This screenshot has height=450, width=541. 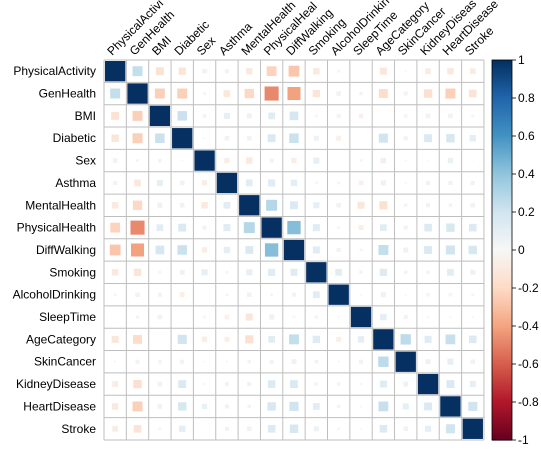 What do you see at coordinates (160, 116) in the screenshot?
I see `corr-cell-BMI-BMI` at bounding box center [160, 116].